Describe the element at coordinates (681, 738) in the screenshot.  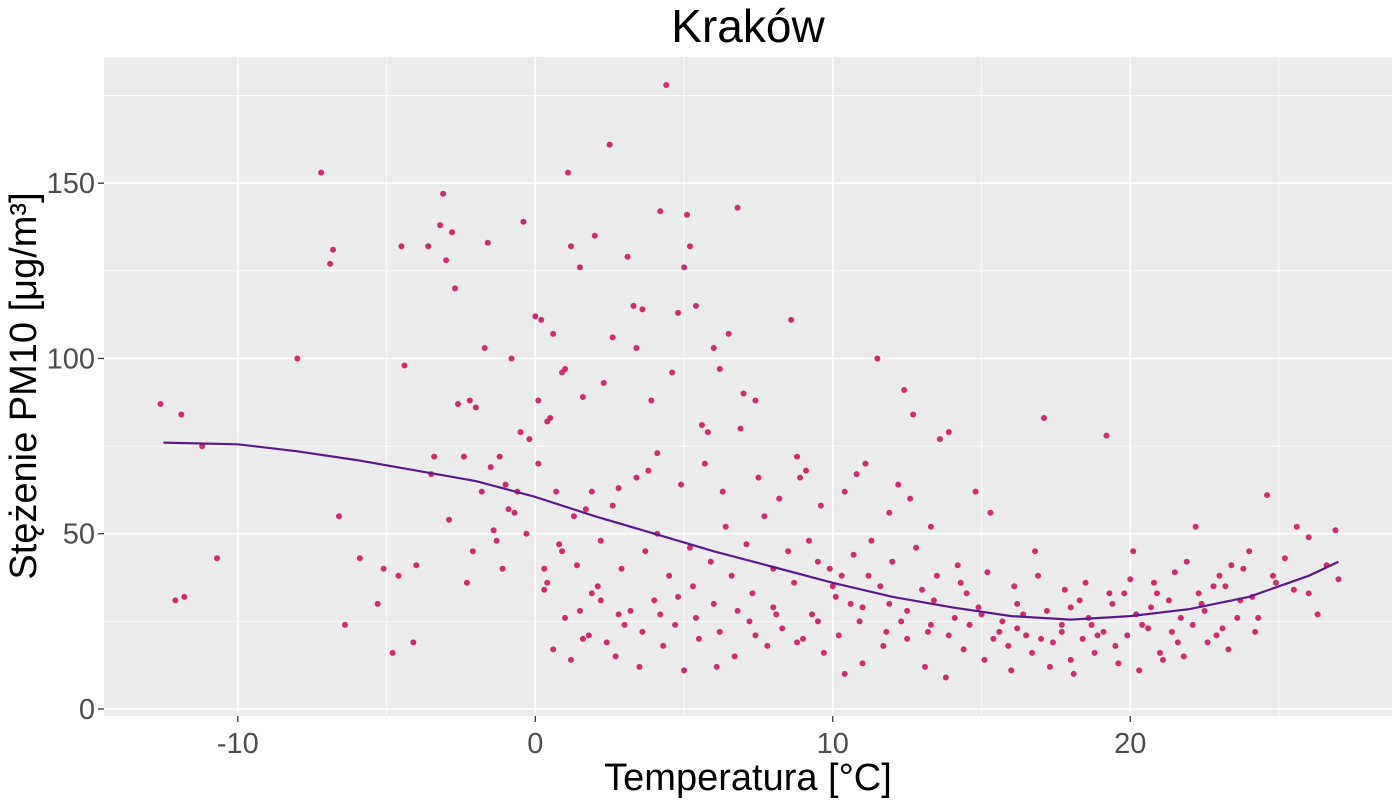
I see `x-axis-ticks: -10 0 10 20` at that location.